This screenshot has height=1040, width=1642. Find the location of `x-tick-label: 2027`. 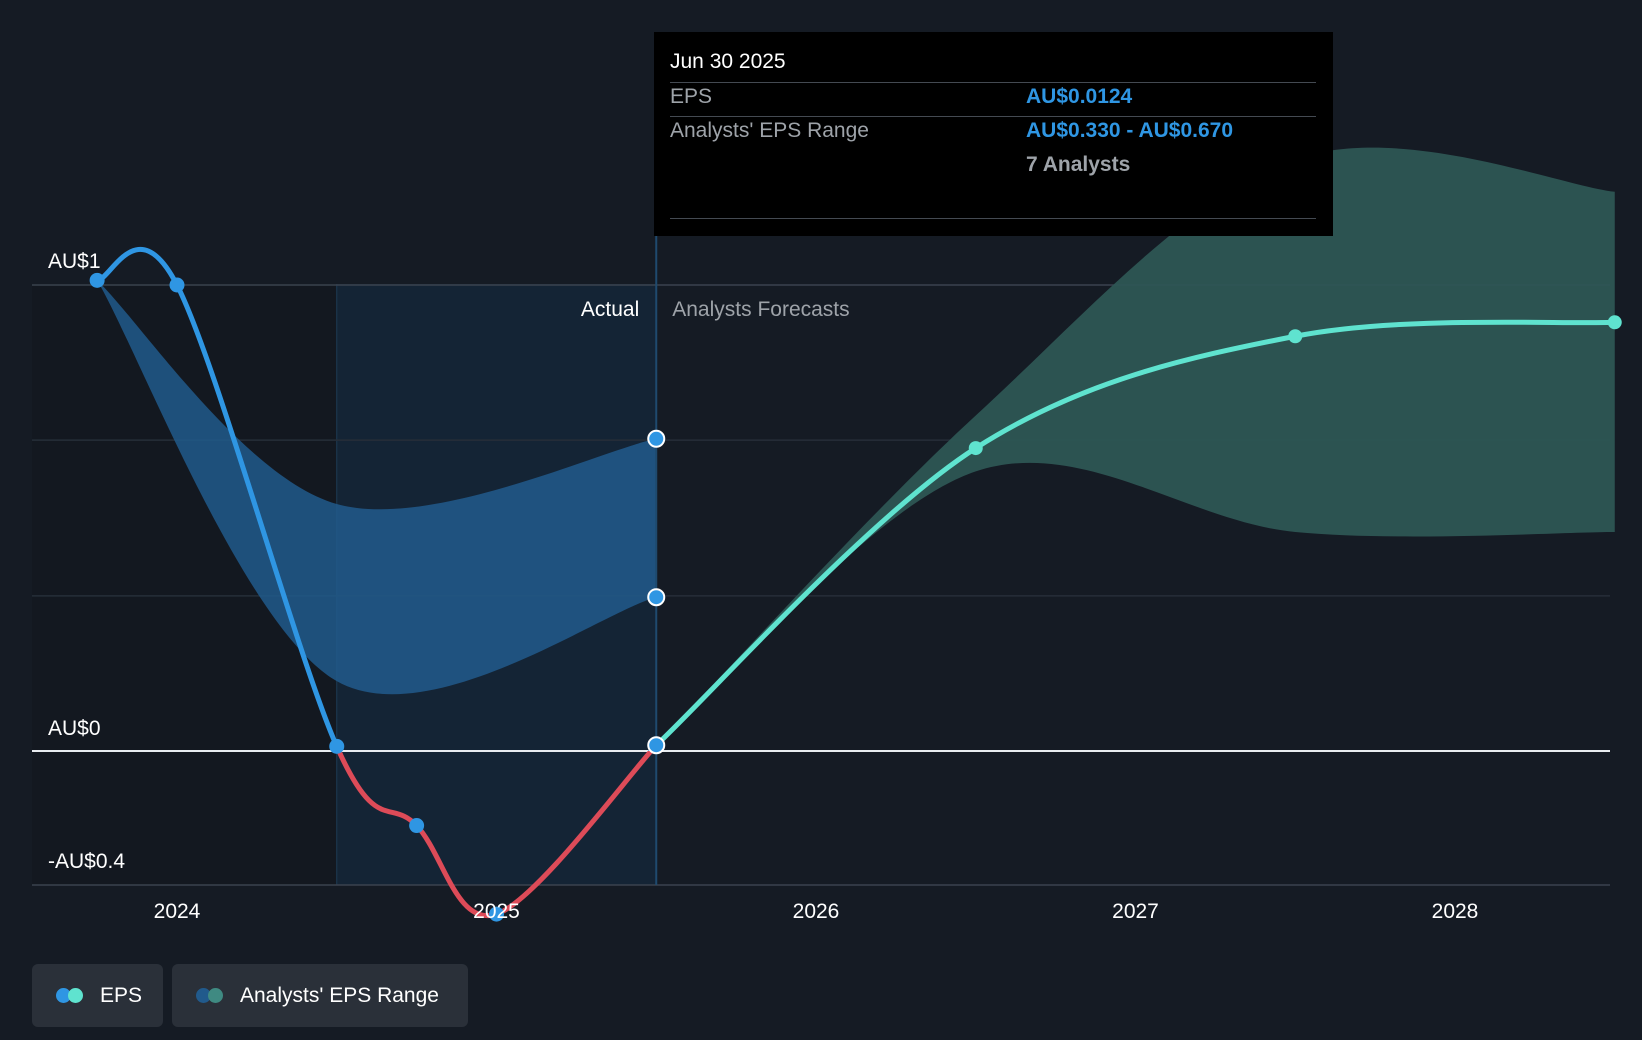

x-tick-label: 2027 is located at coordinates (1135, 911).